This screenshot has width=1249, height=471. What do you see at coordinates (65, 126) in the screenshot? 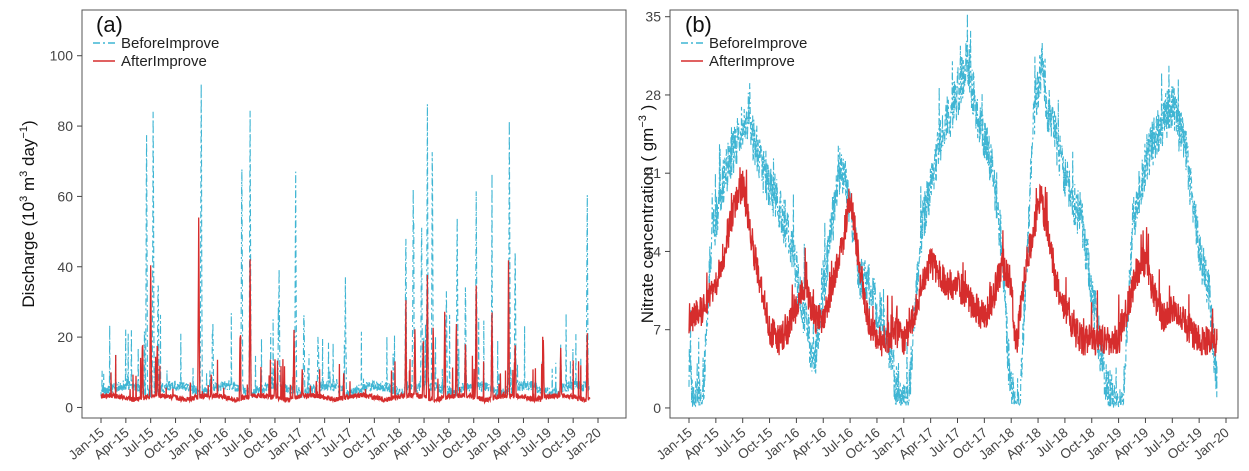
I see `y-tick-label: 80` at bounding box center [65, 126].